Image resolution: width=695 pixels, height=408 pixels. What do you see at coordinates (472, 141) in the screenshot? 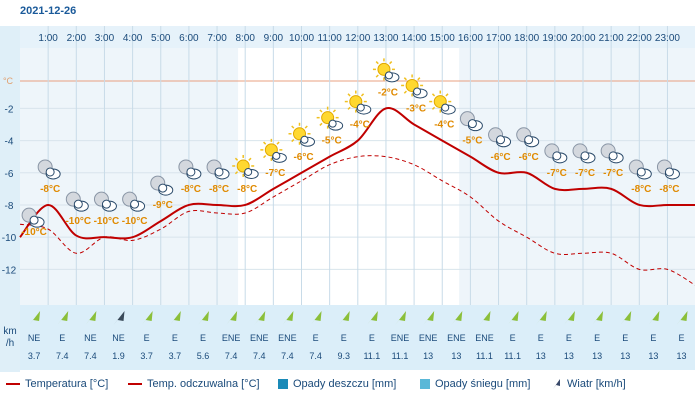
I see `temperature-label: -5°C` at bounding box center [472, 141].